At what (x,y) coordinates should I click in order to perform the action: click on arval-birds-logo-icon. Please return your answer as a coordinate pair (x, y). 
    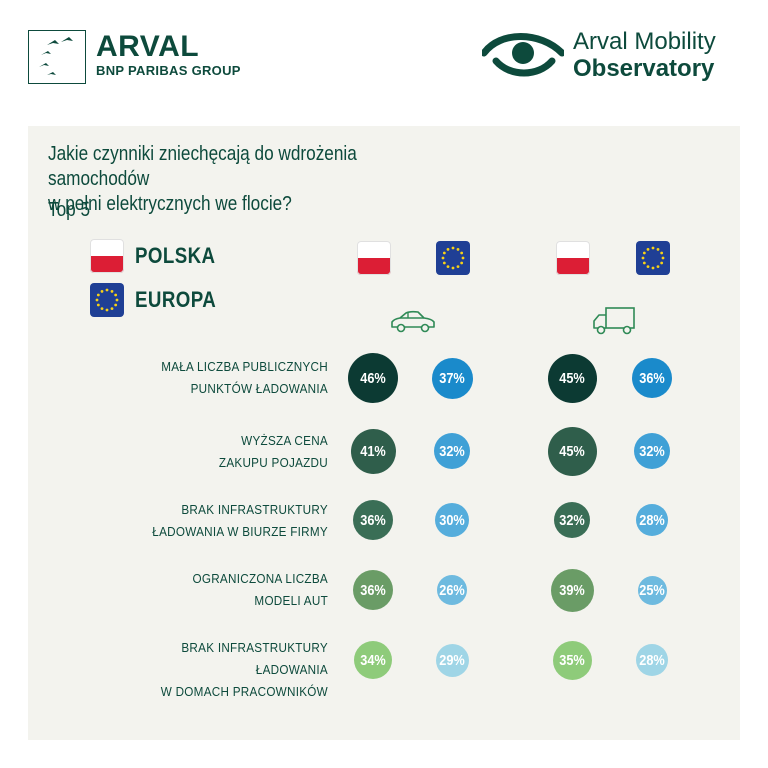
    Looking at the image, I should click on (57, 57).